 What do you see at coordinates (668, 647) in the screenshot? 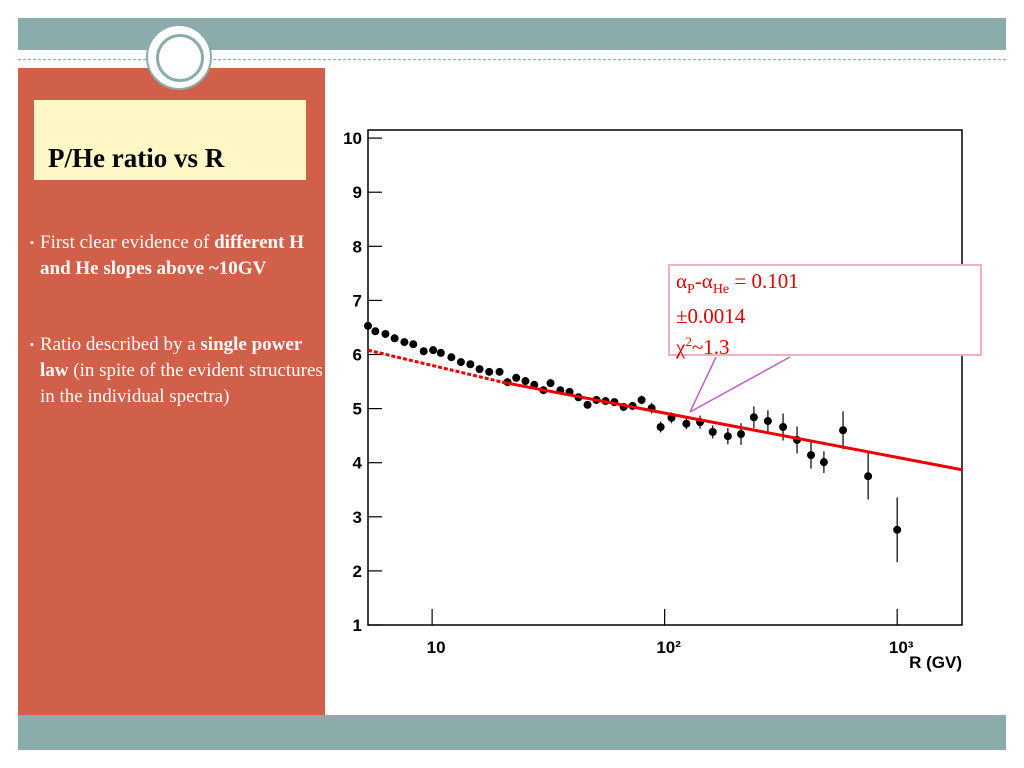
I see `x-tick-label: 10²` at bounding box center [668, 647].